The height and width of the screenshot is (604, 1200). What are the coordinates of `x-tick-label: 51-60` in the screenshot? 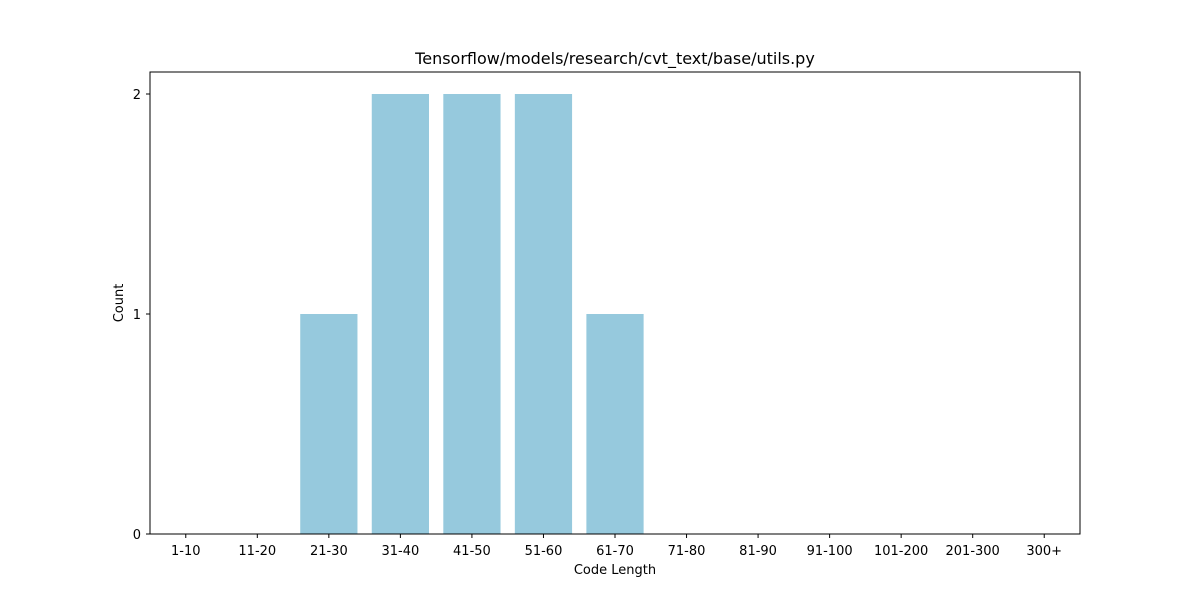 It's located at (544, 551).